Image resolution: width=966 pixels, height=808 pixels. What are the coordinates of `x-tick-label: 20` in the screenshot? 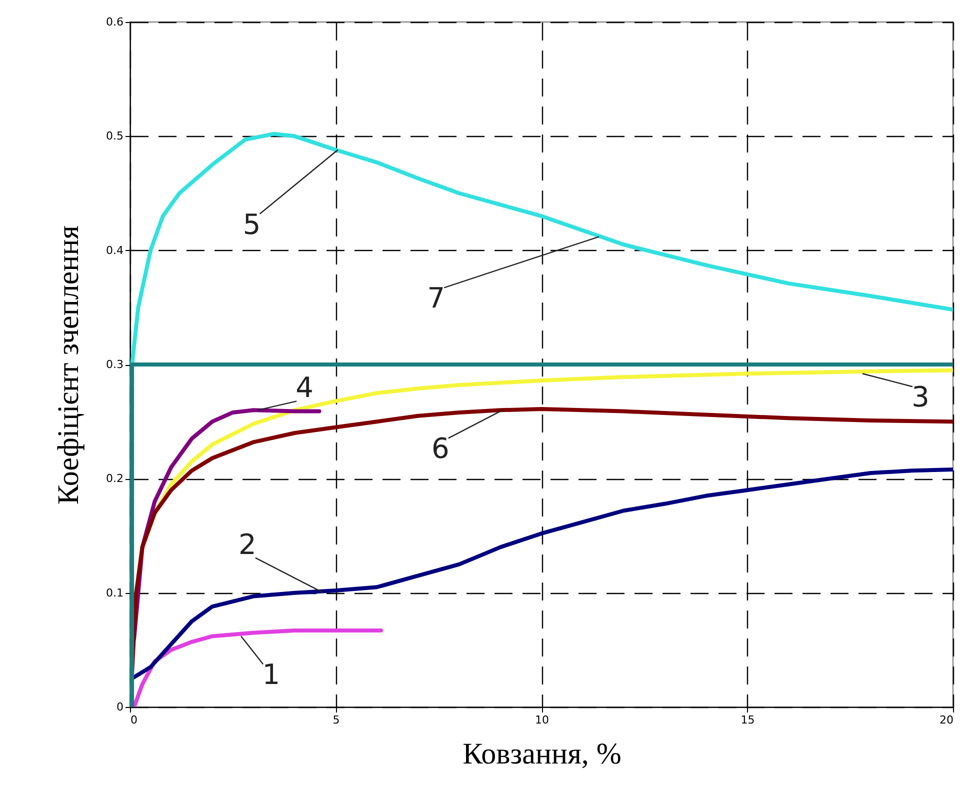 It's located at (947, 720).